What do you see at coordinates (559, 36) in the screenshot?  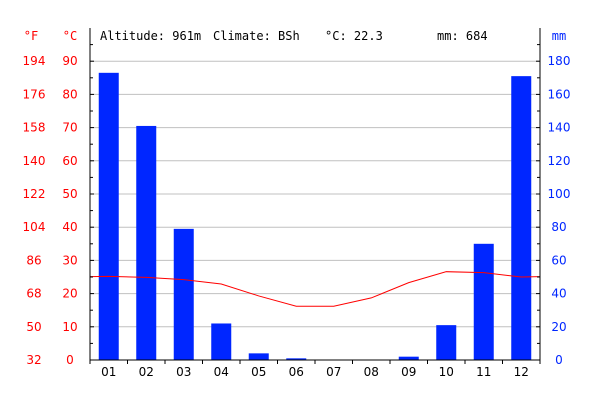 I see `mm-axis-label: mm` at bounding box center [559, 36].